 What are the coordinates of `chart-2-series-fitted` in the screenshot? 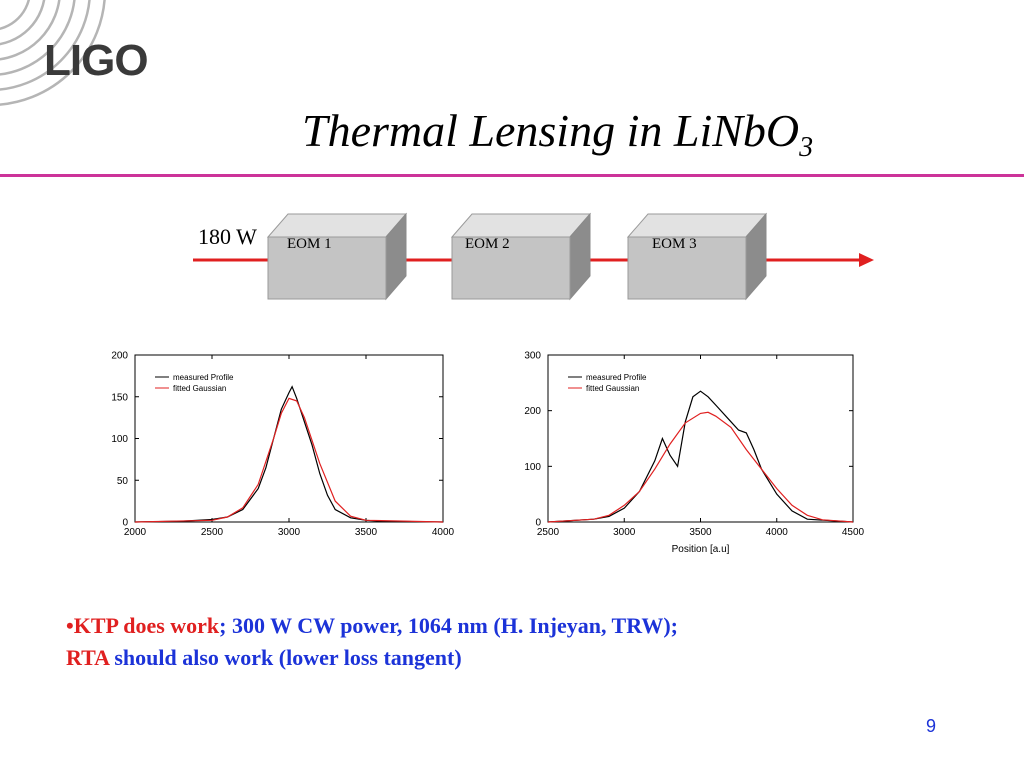 It's located at (700, 467).